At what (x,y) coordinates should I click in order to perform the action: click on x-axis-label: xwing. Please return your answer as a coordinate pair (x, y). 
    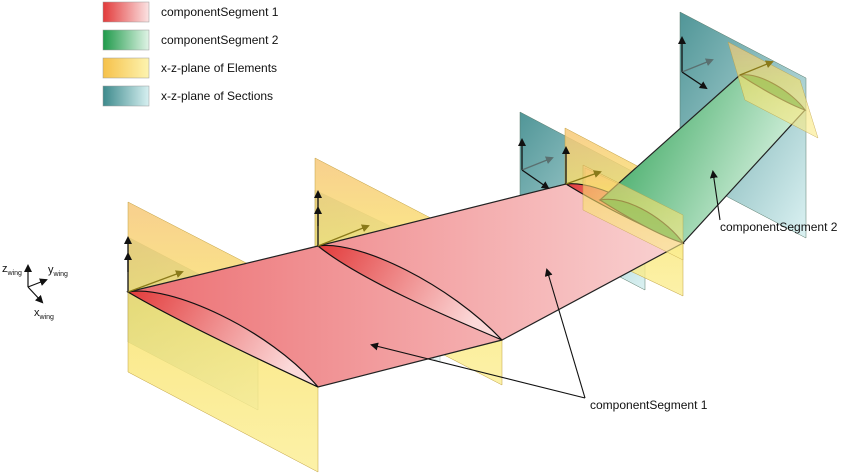
    Looking at the image, I should click on (44, 314).